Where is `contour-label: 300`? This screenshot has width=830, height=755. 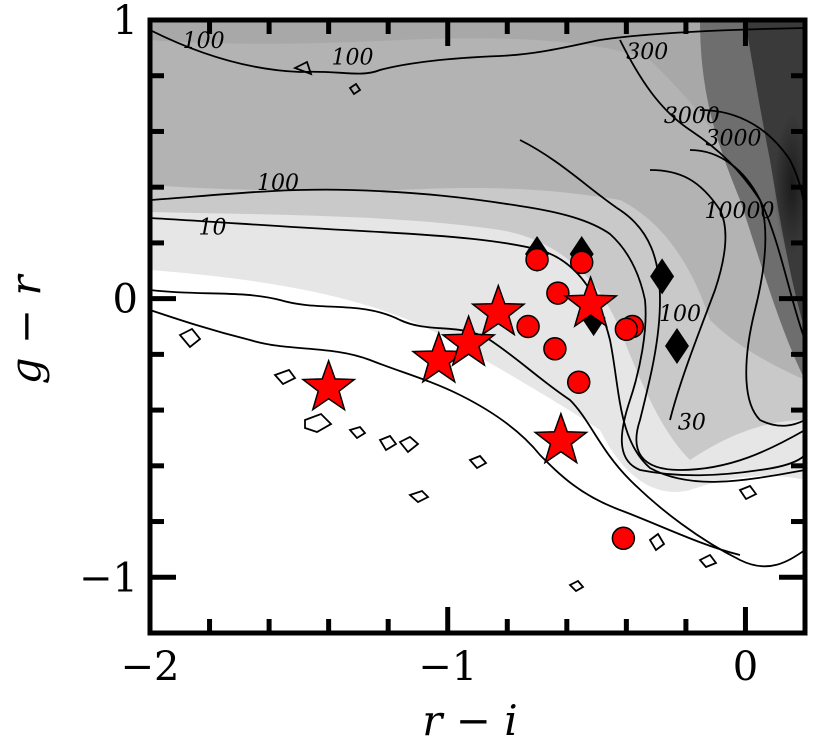
contour-label: 300 is located at coordinates (647, 52).